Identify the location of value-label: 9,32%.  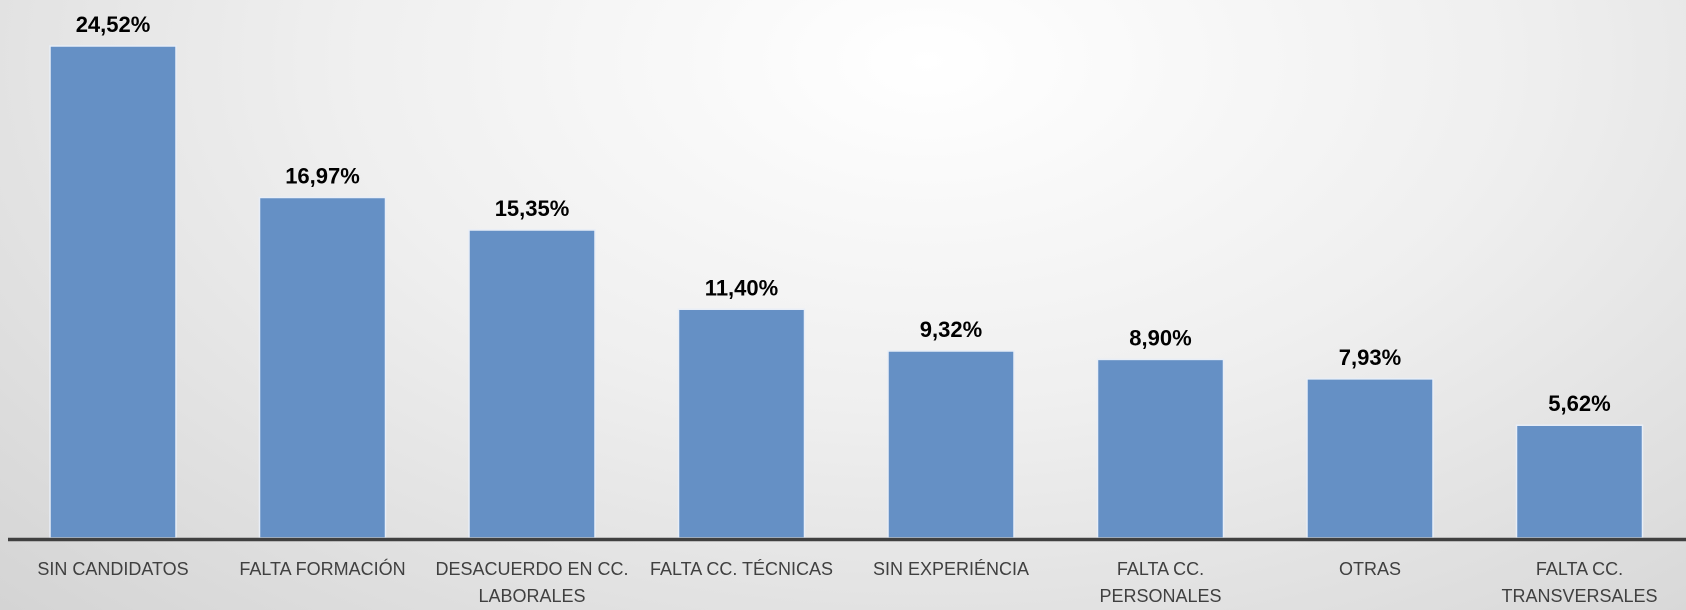
(951, 329).